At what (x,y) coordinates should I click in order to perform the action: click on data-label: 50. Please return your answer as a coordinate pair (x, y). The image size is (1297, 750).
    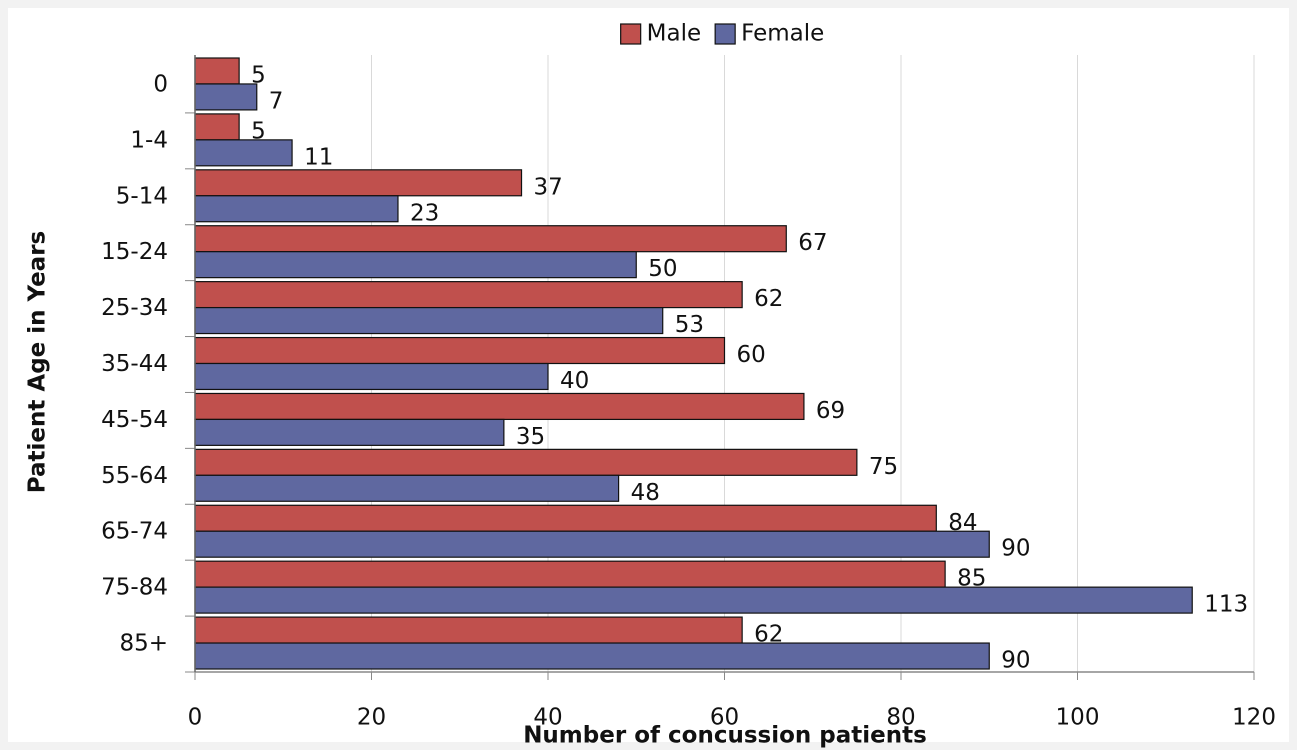
    Looking at the image, I should click on (662, 269).